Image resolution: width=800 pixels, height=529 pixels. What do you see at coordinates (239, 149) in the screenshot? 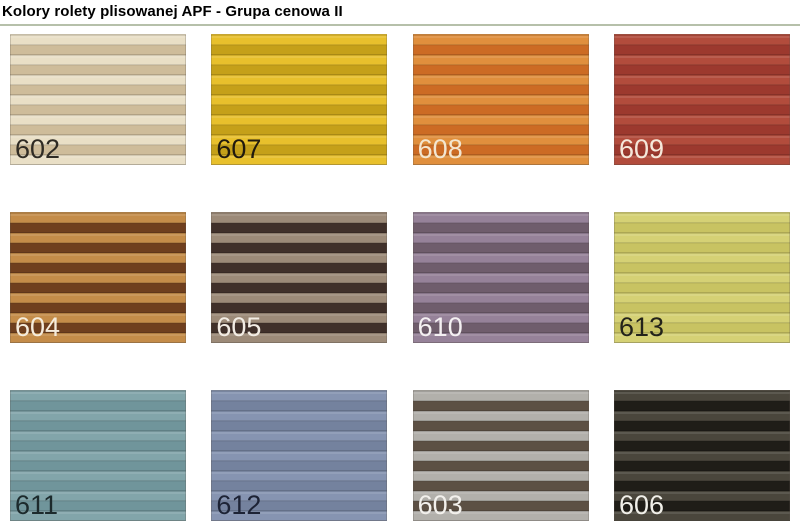
I see `swatch-code: 607` at bounding box center [239, 149].